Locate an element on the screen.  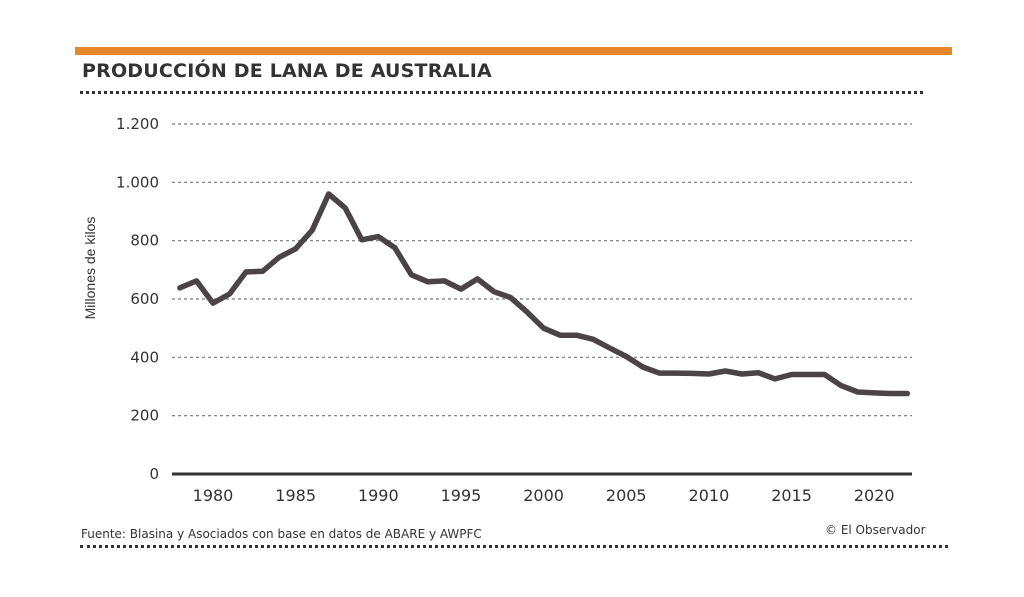
y-tick-label: 0 is located at coordinates (154, 474).